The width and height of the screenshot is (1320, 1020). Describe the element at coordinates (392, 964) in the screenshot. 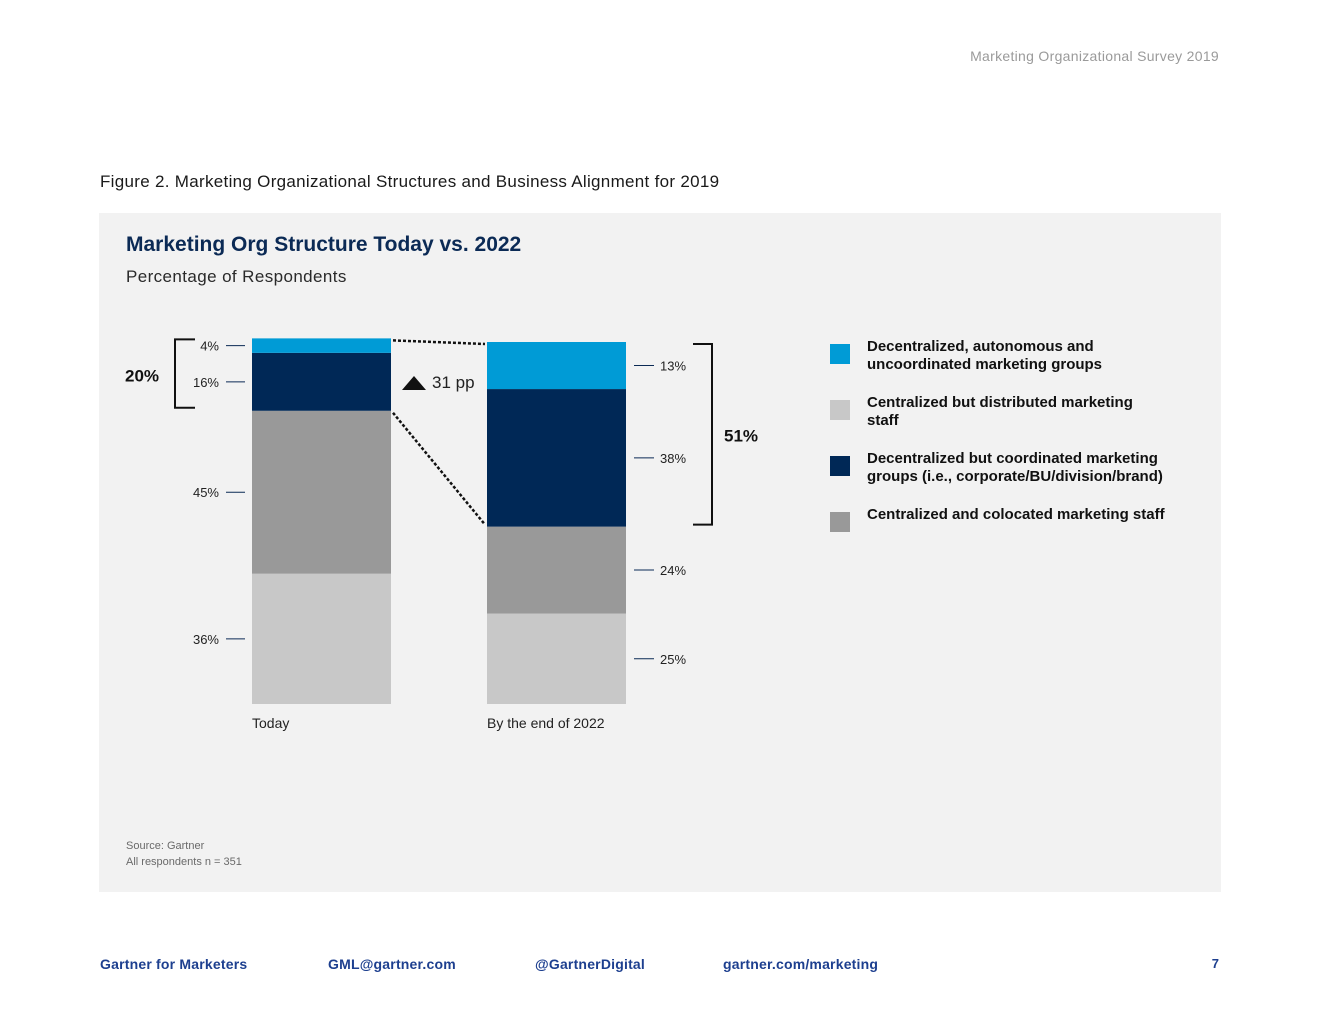

I see `footer-email-link: GML@gartner.com` at that location.